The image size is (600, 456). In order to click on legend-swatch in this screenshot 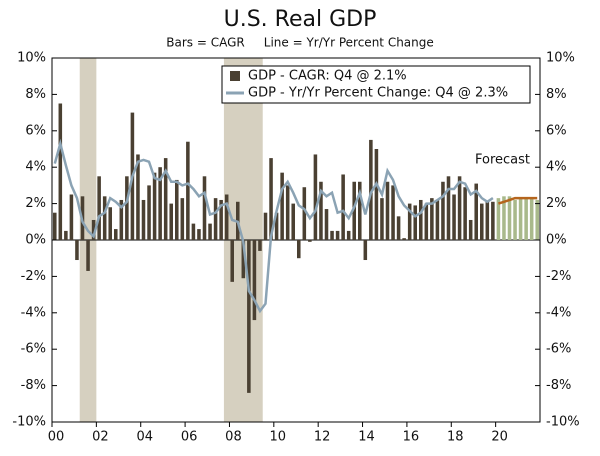, I will do `click(235, 76)`.